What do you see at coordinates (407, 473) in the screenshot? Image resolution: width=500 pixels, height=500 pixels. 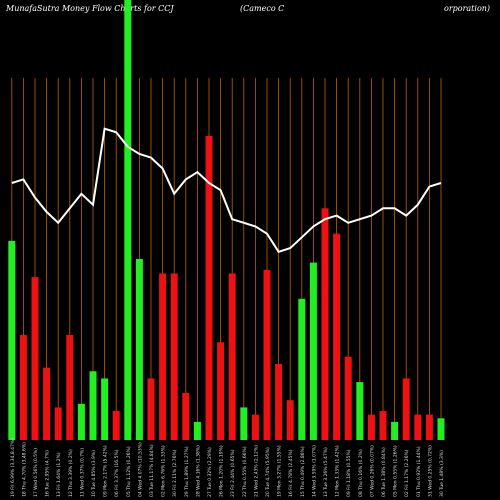 I see `x-tick-label: 02 Fri 1.17% (2.26%)` at bounding box center [407, 473].